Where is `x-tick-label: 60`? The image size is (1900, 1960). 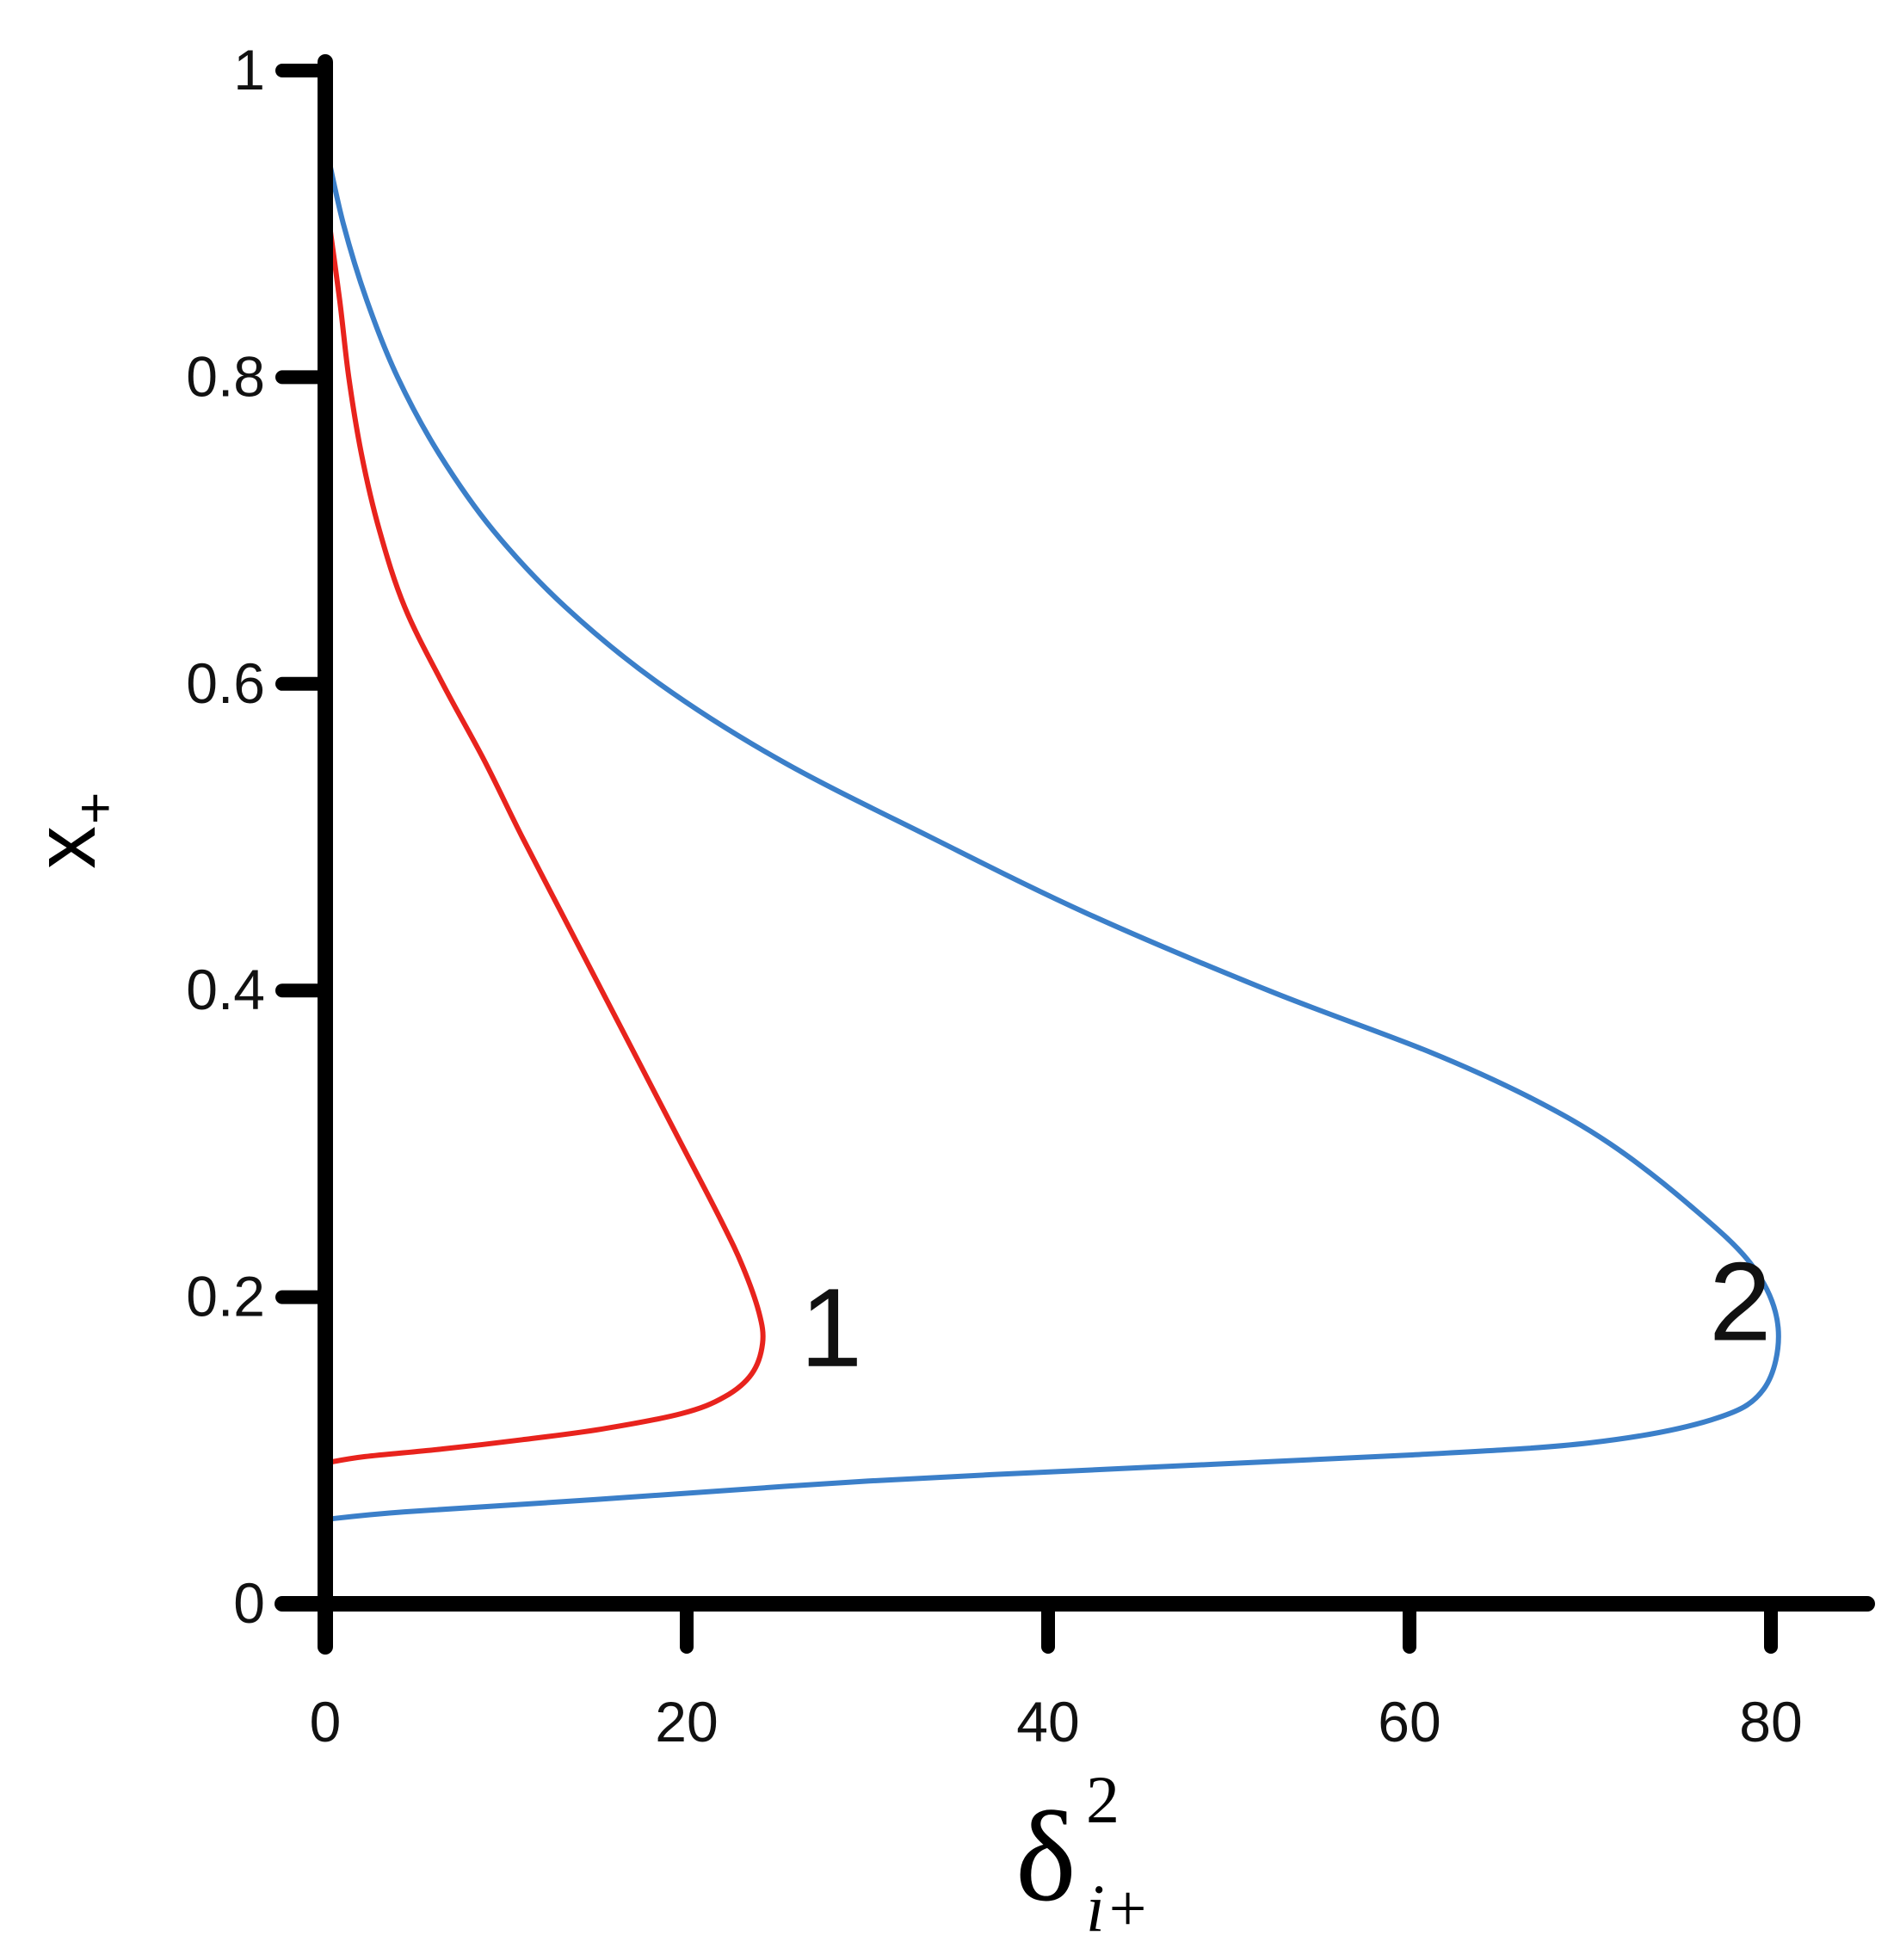 x-tick-label: 60 is located at coordinates (1409, 1722).